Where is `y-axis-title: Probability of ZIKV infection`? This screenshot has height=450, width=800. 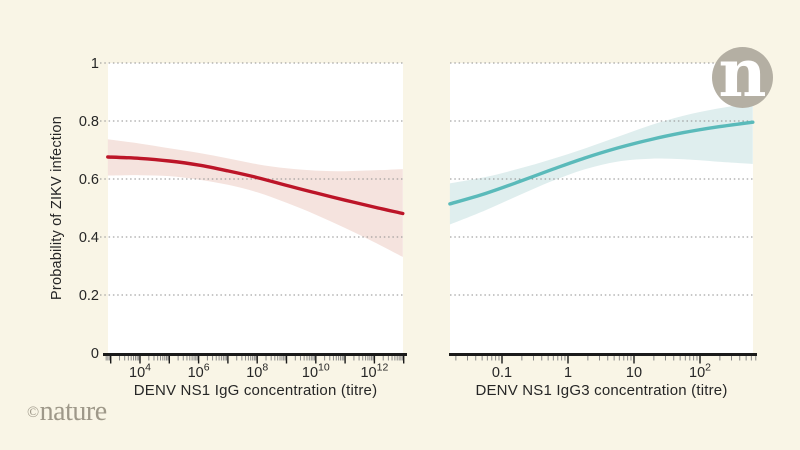 y-axis-title: Probability of ZIKV infection is located at coordinates (57, 208).